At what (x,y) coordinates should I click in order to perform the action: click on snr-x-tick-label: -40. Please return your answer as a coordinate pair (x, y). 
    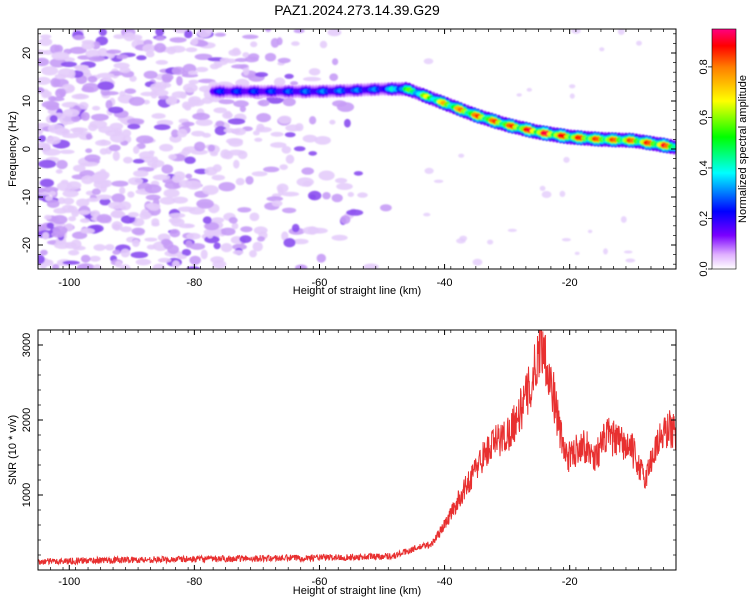
    Looking at the image, I should click on (445, 582).